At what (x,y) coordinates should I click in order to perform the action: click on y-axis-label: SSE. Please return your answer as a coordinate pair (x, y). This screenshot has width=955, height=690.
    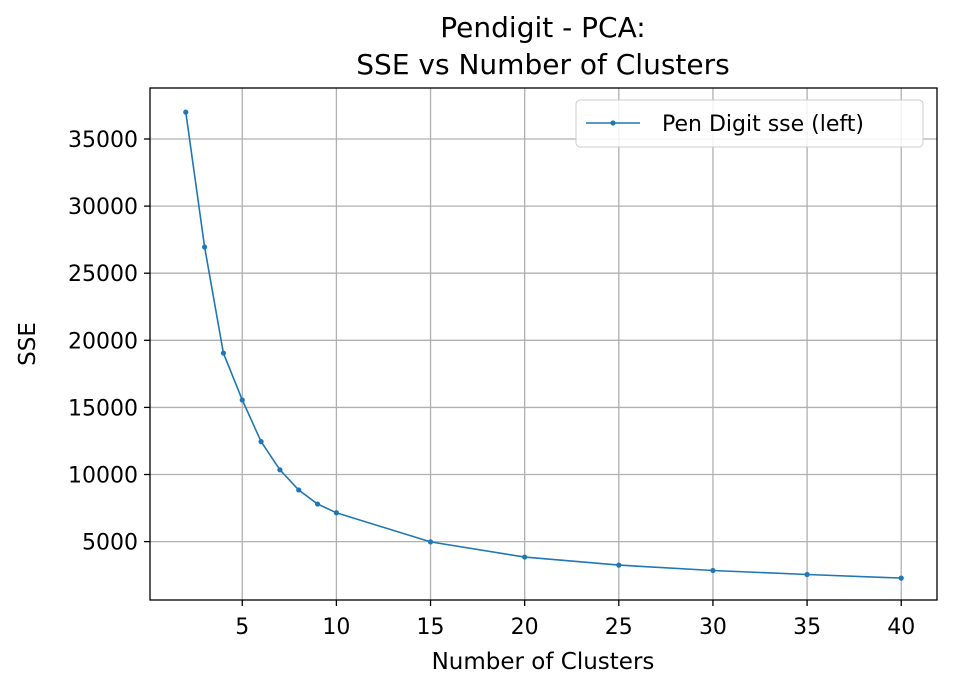
    Looking at the image, I should click on (28, 344).